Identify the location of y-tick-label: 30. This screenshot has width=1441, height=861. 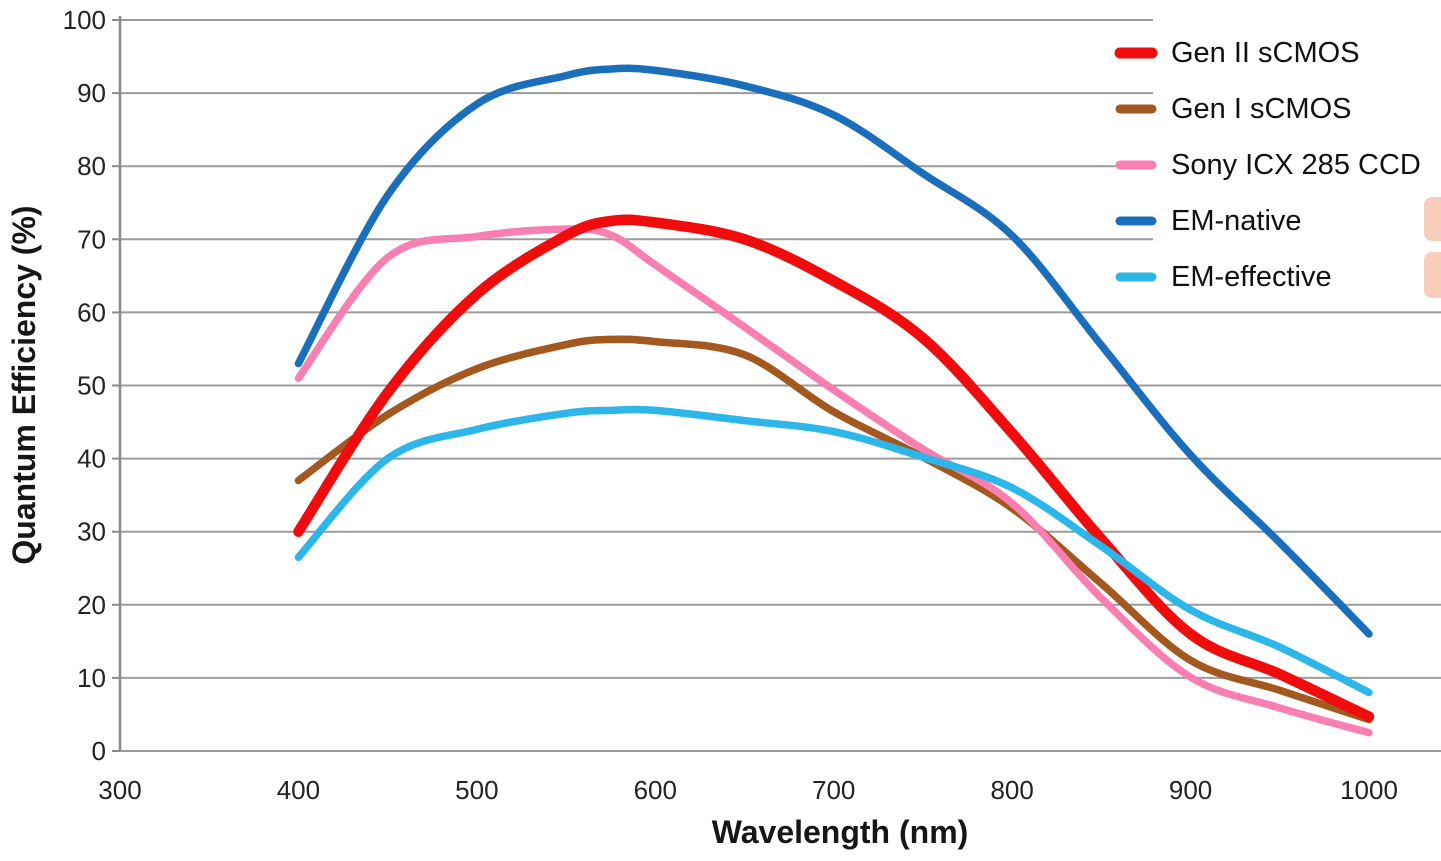
(91, 532).